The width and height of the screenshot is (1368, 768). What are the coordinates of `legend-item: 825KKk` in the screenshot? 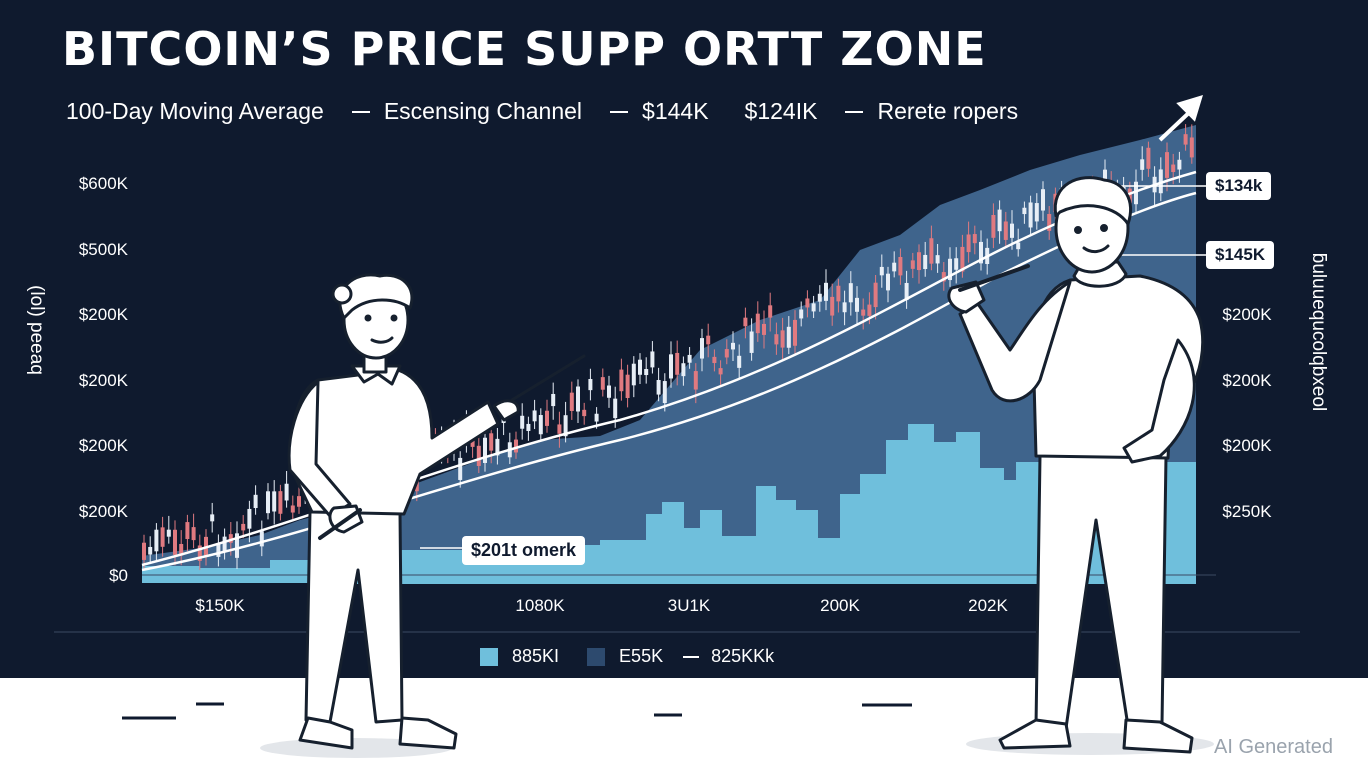 It's located at (743, 656).